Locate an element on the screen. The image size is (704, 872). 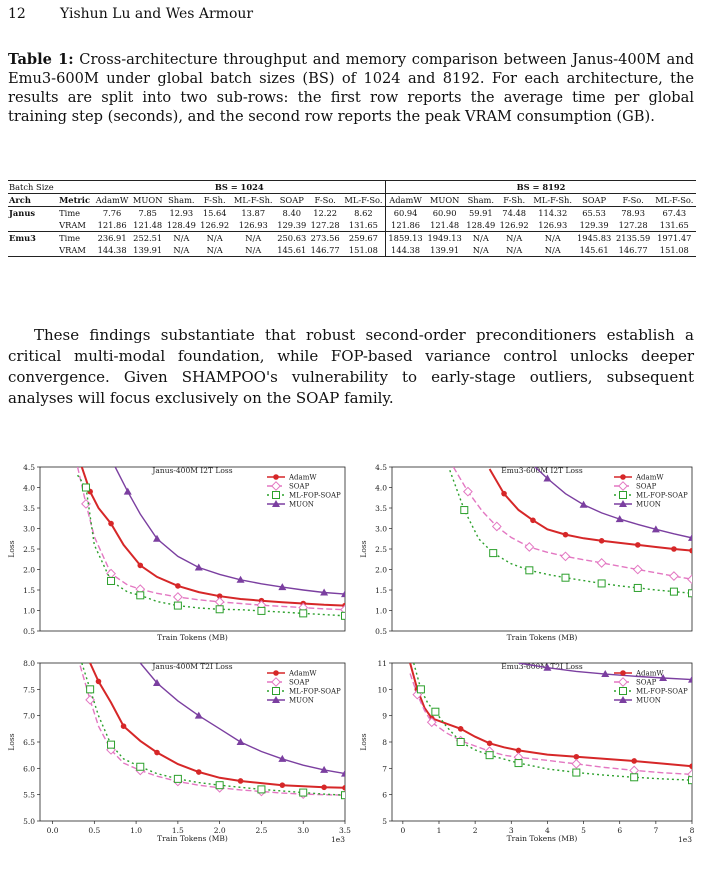
series-line-soap is located at coordinates (210, 539).